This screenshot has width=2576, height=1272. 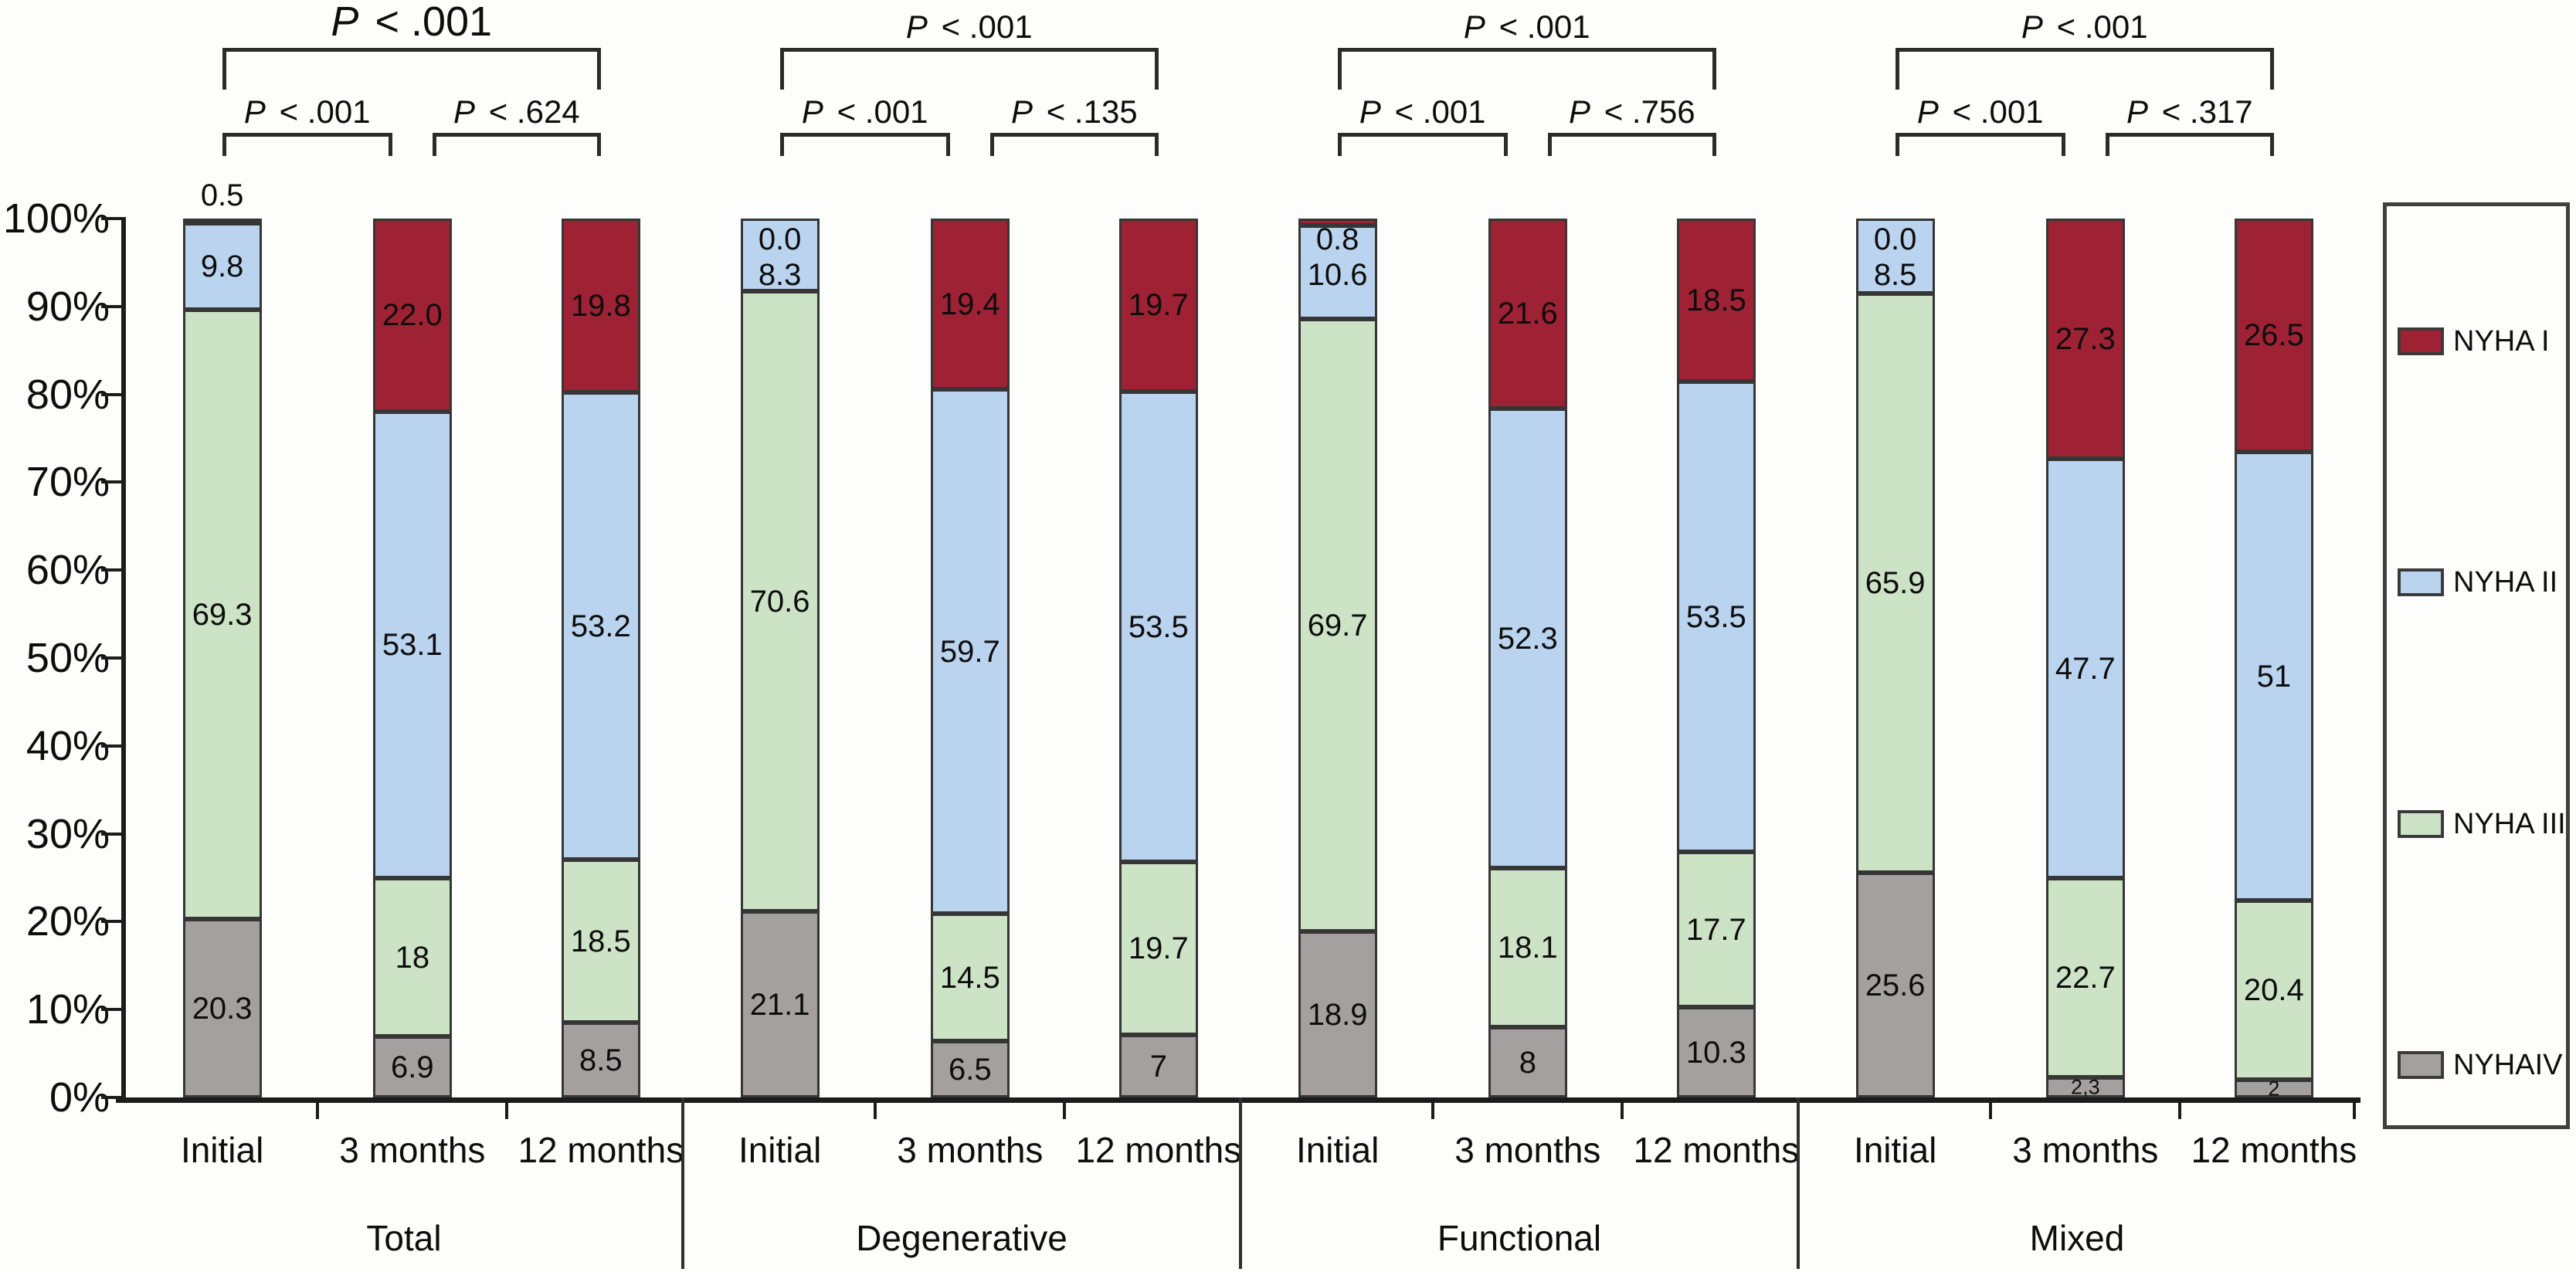 I want to click on bar-3-months: 27.3 47.7 22.7 2,3, so click(x=2085, y=658).